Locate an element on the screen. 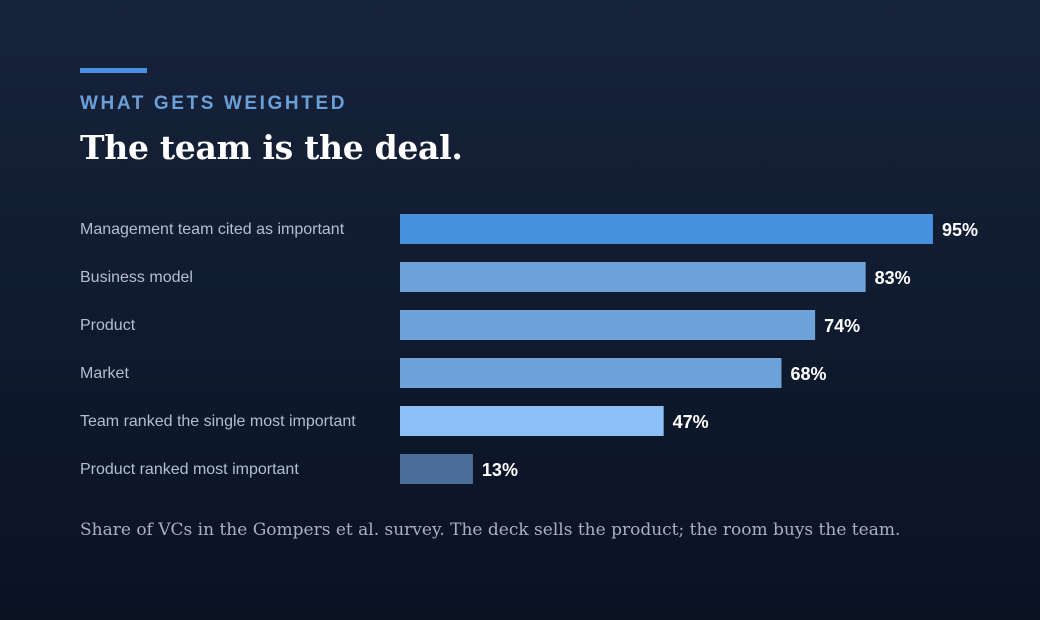  accent-rule is located at coordinates (113, 70).